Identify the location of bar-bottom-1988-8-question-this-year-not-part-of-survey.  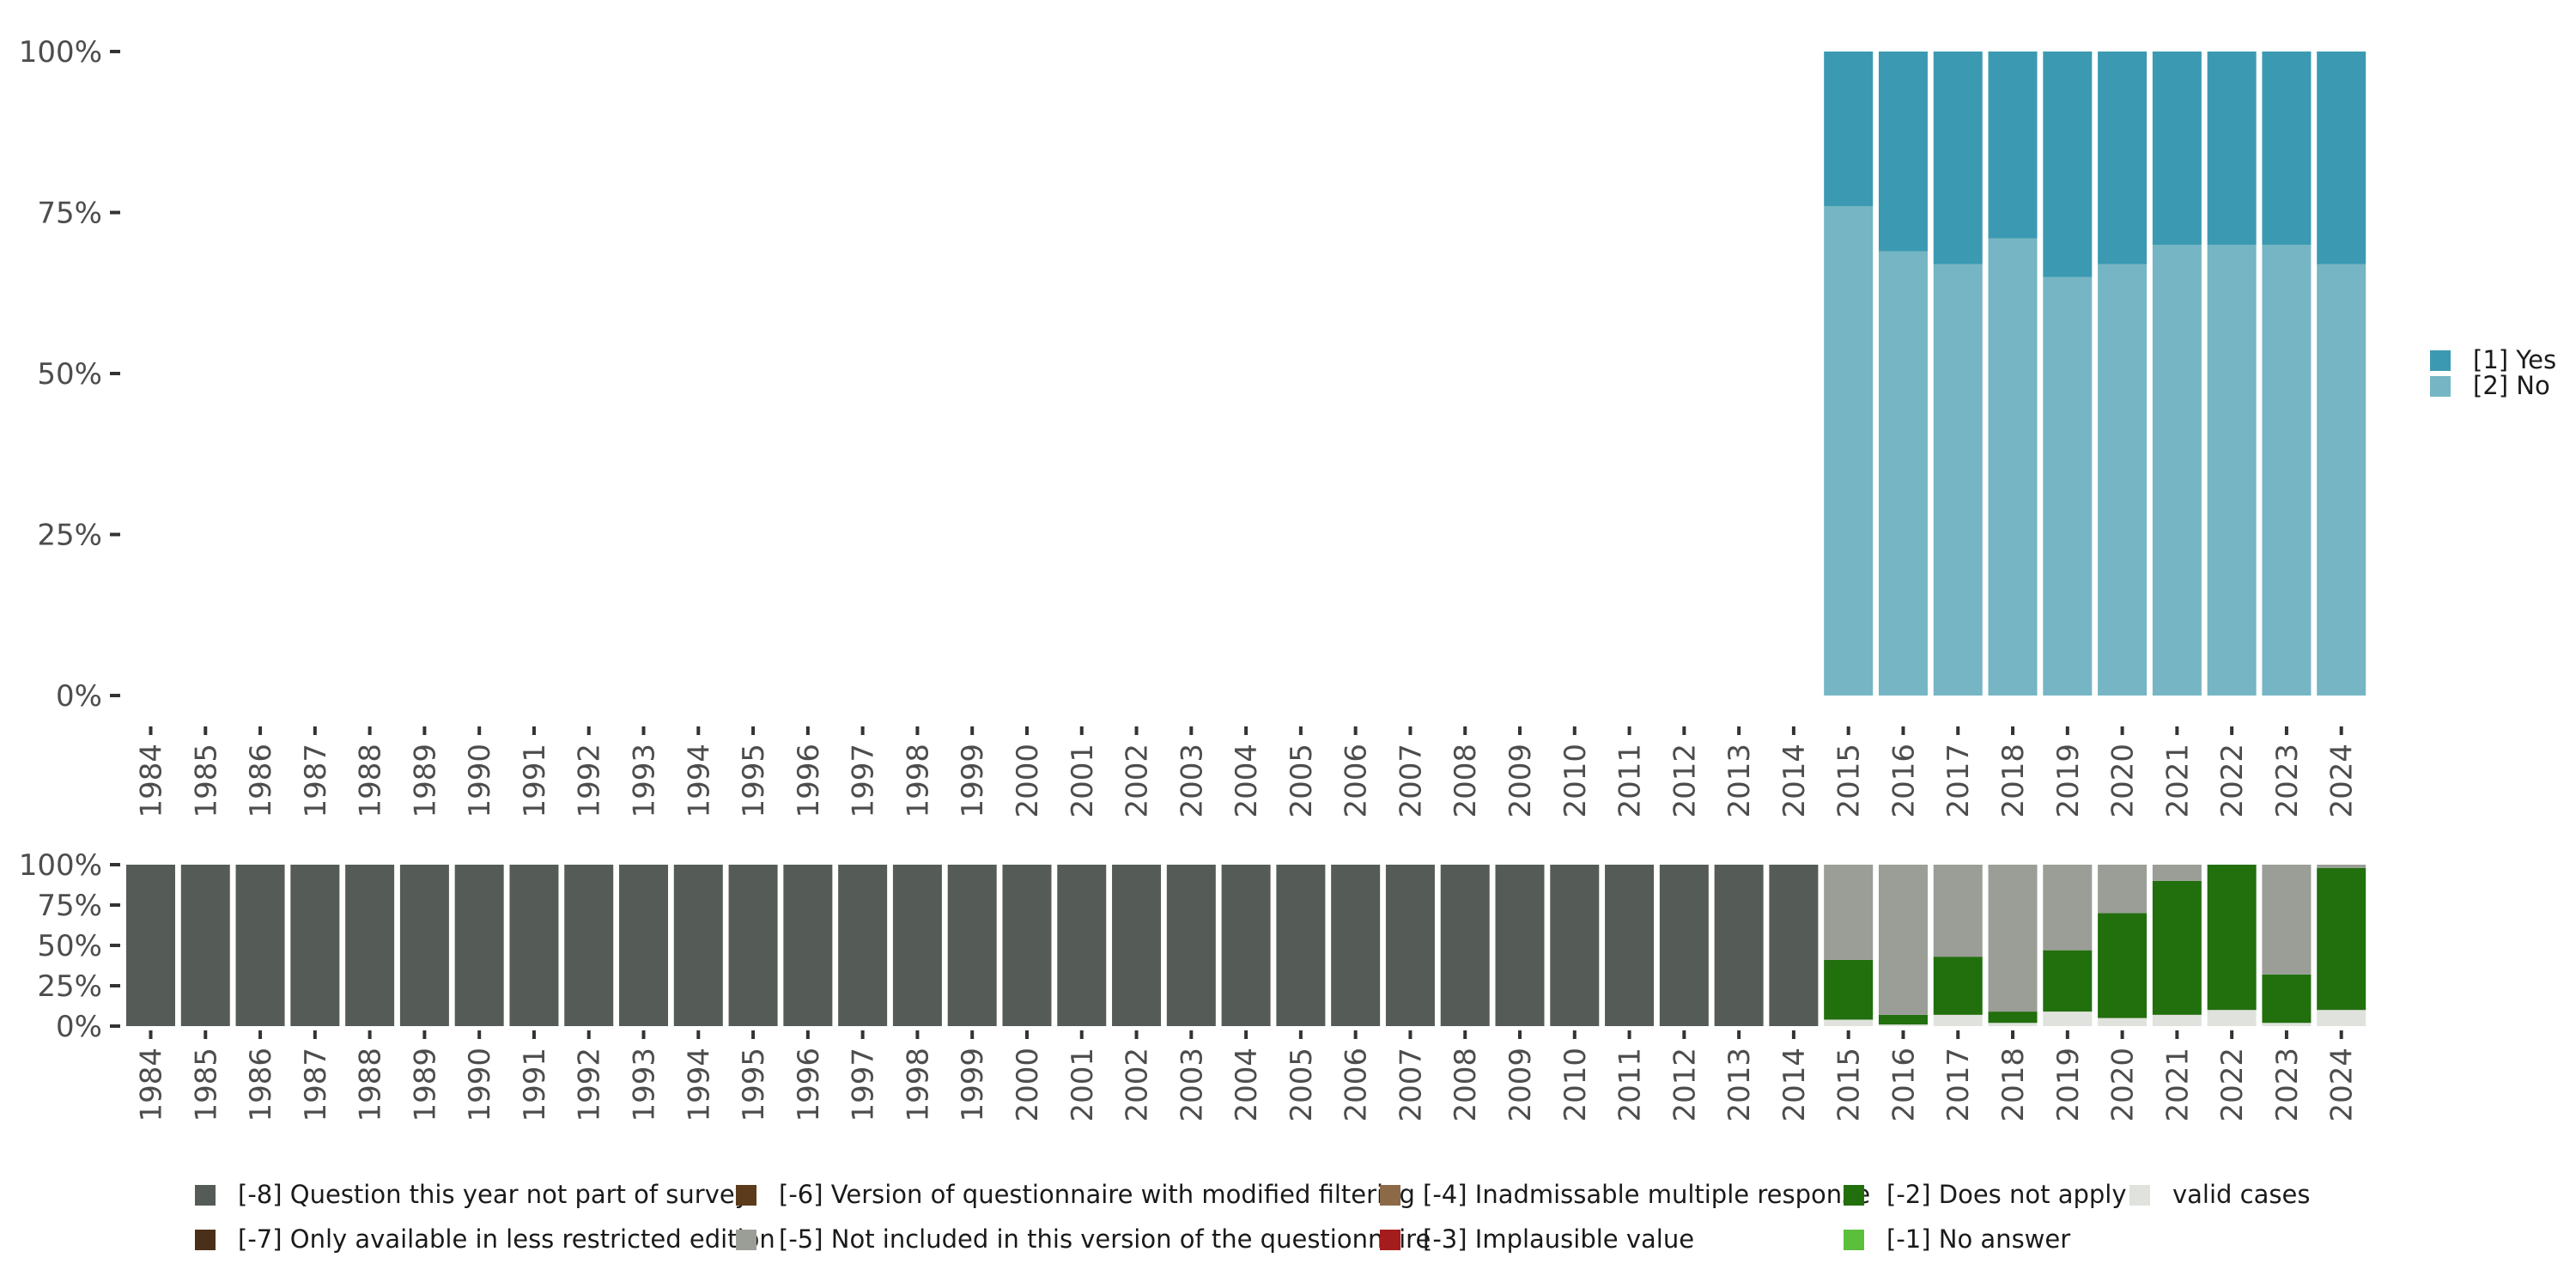
(370, 946).